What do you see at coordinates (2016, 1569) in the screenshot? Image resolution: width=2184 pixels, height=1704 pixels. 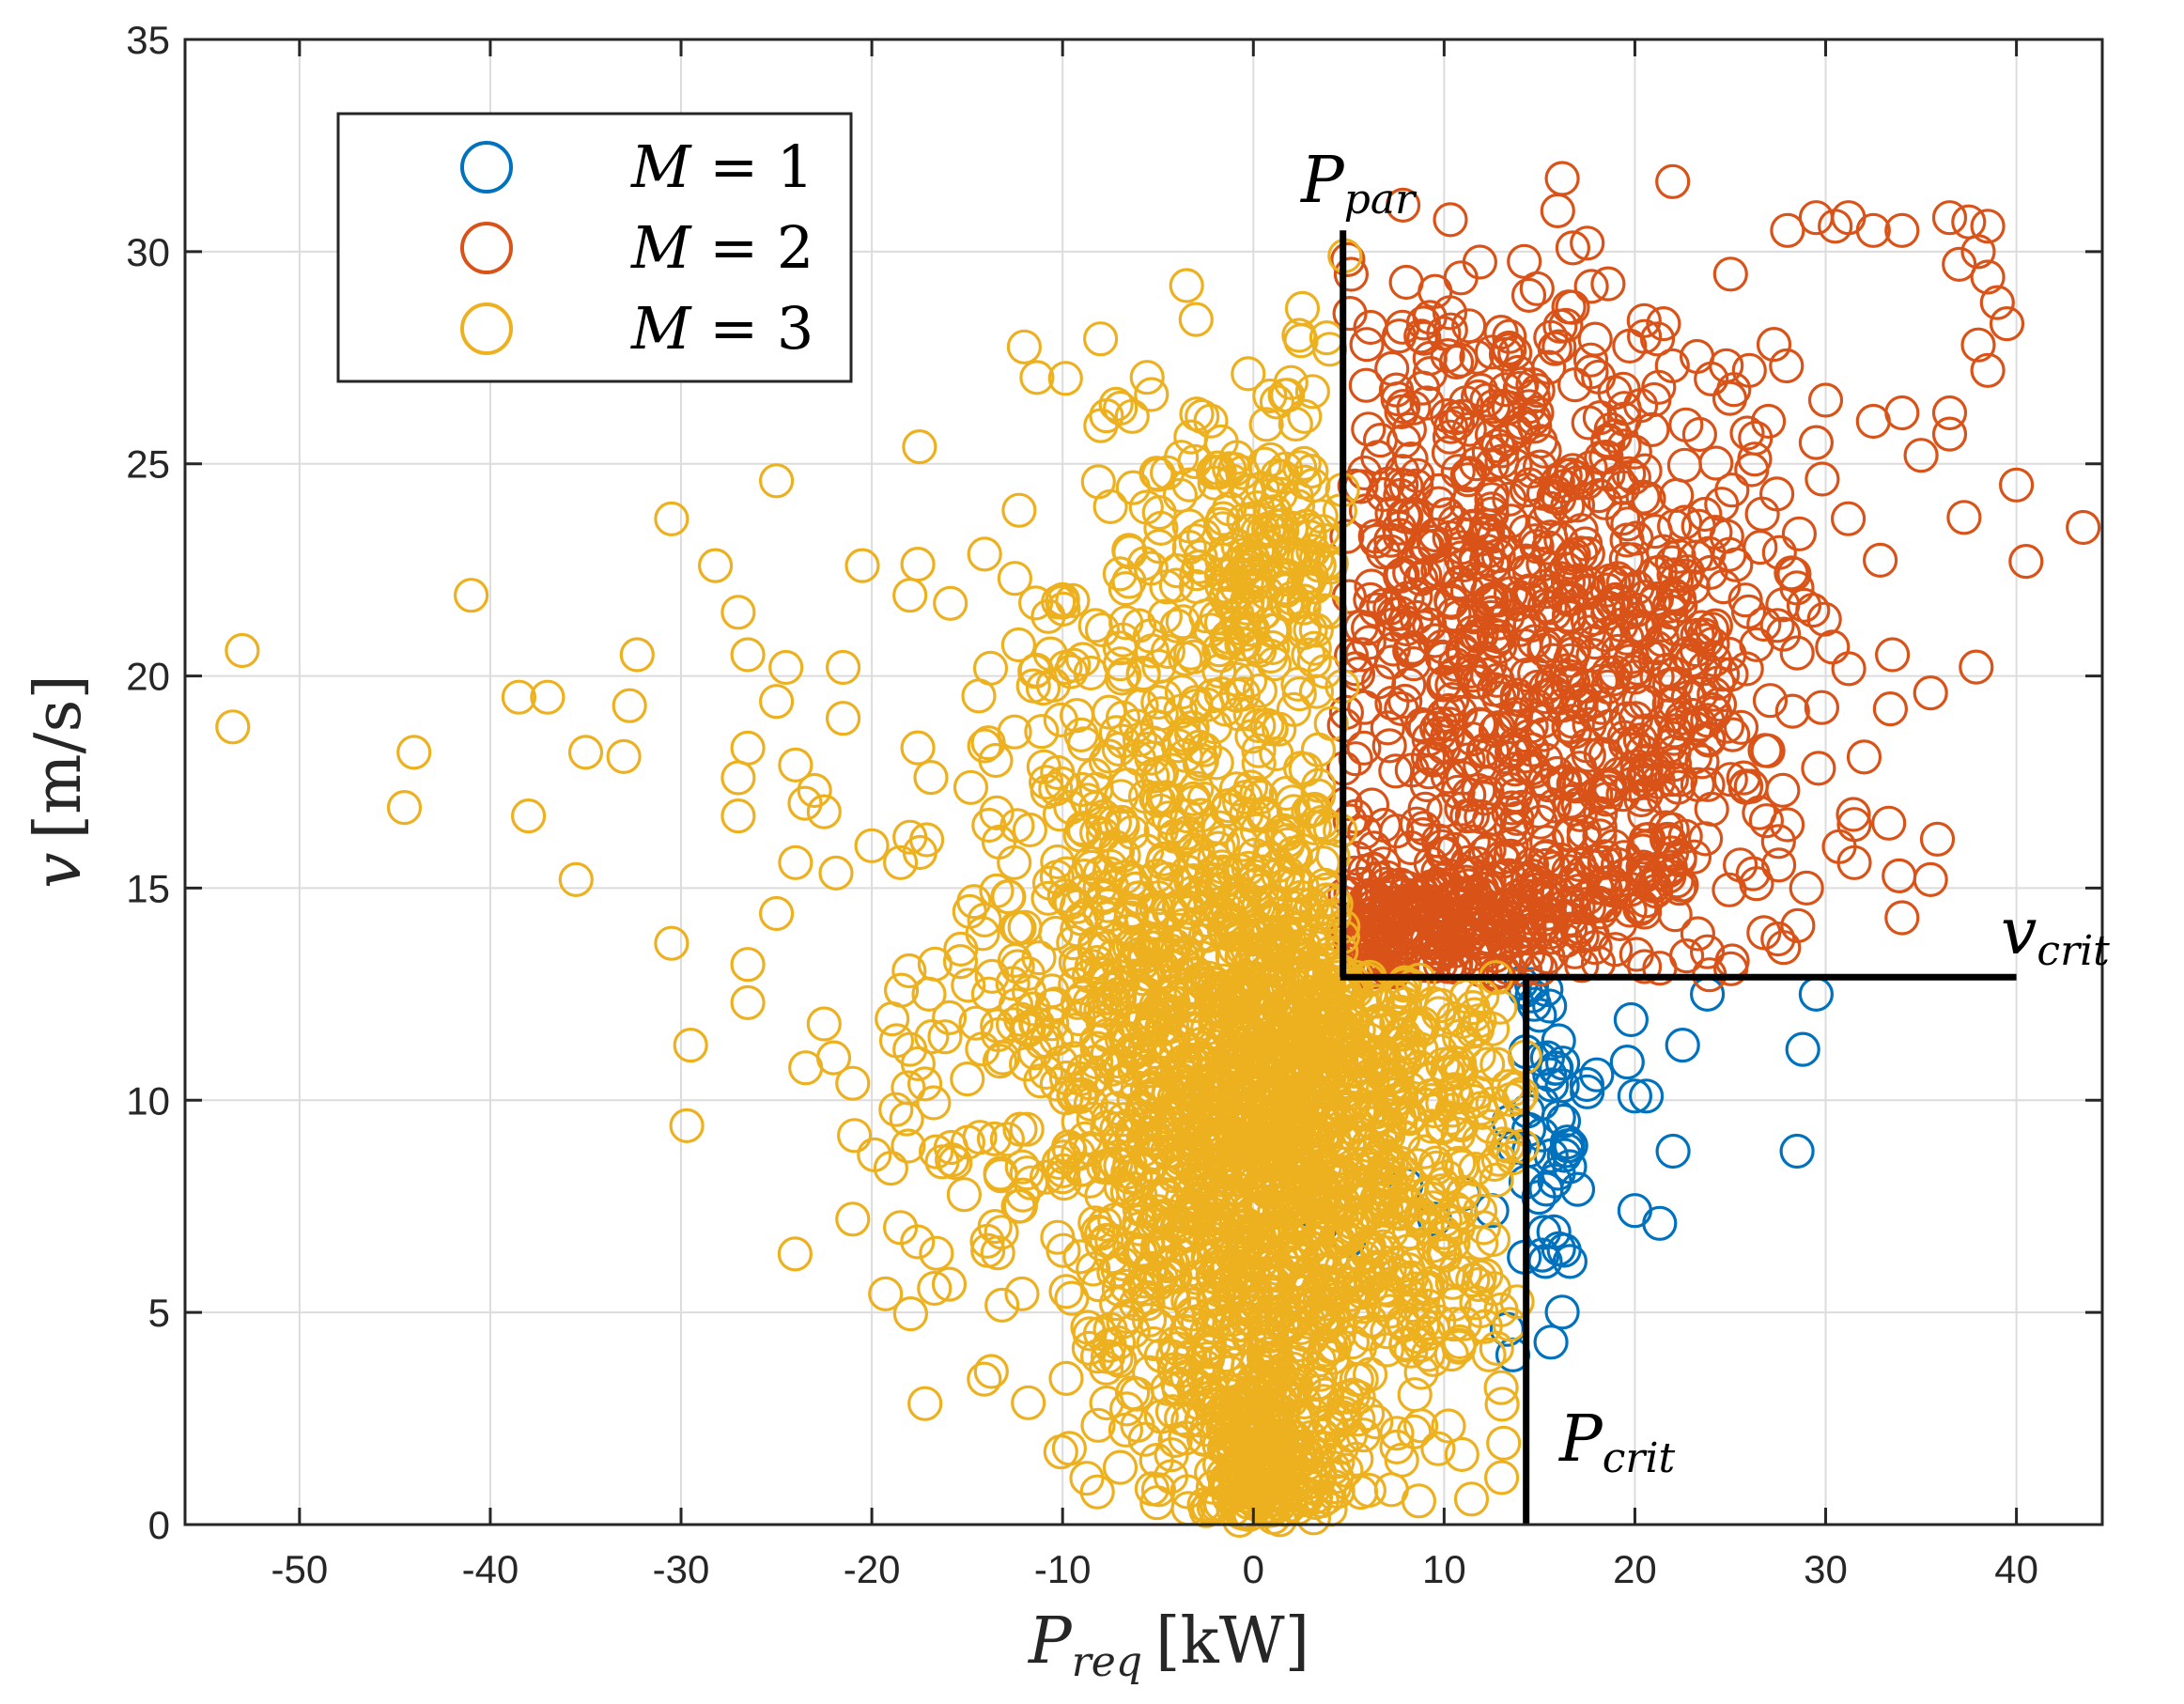 I see `x-tick-label: 40` at bounding box center [2016, 1569].